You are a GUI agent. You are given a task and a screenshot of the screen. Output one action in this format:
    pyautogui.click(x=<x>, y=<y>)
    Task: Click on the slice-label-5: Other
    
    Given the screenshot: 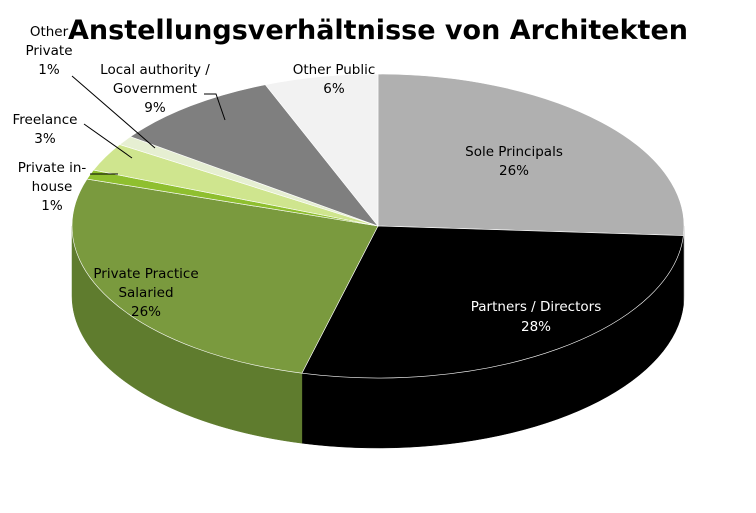 What is the action you would take?
    pyautogui.click(x=49, y=32)
    